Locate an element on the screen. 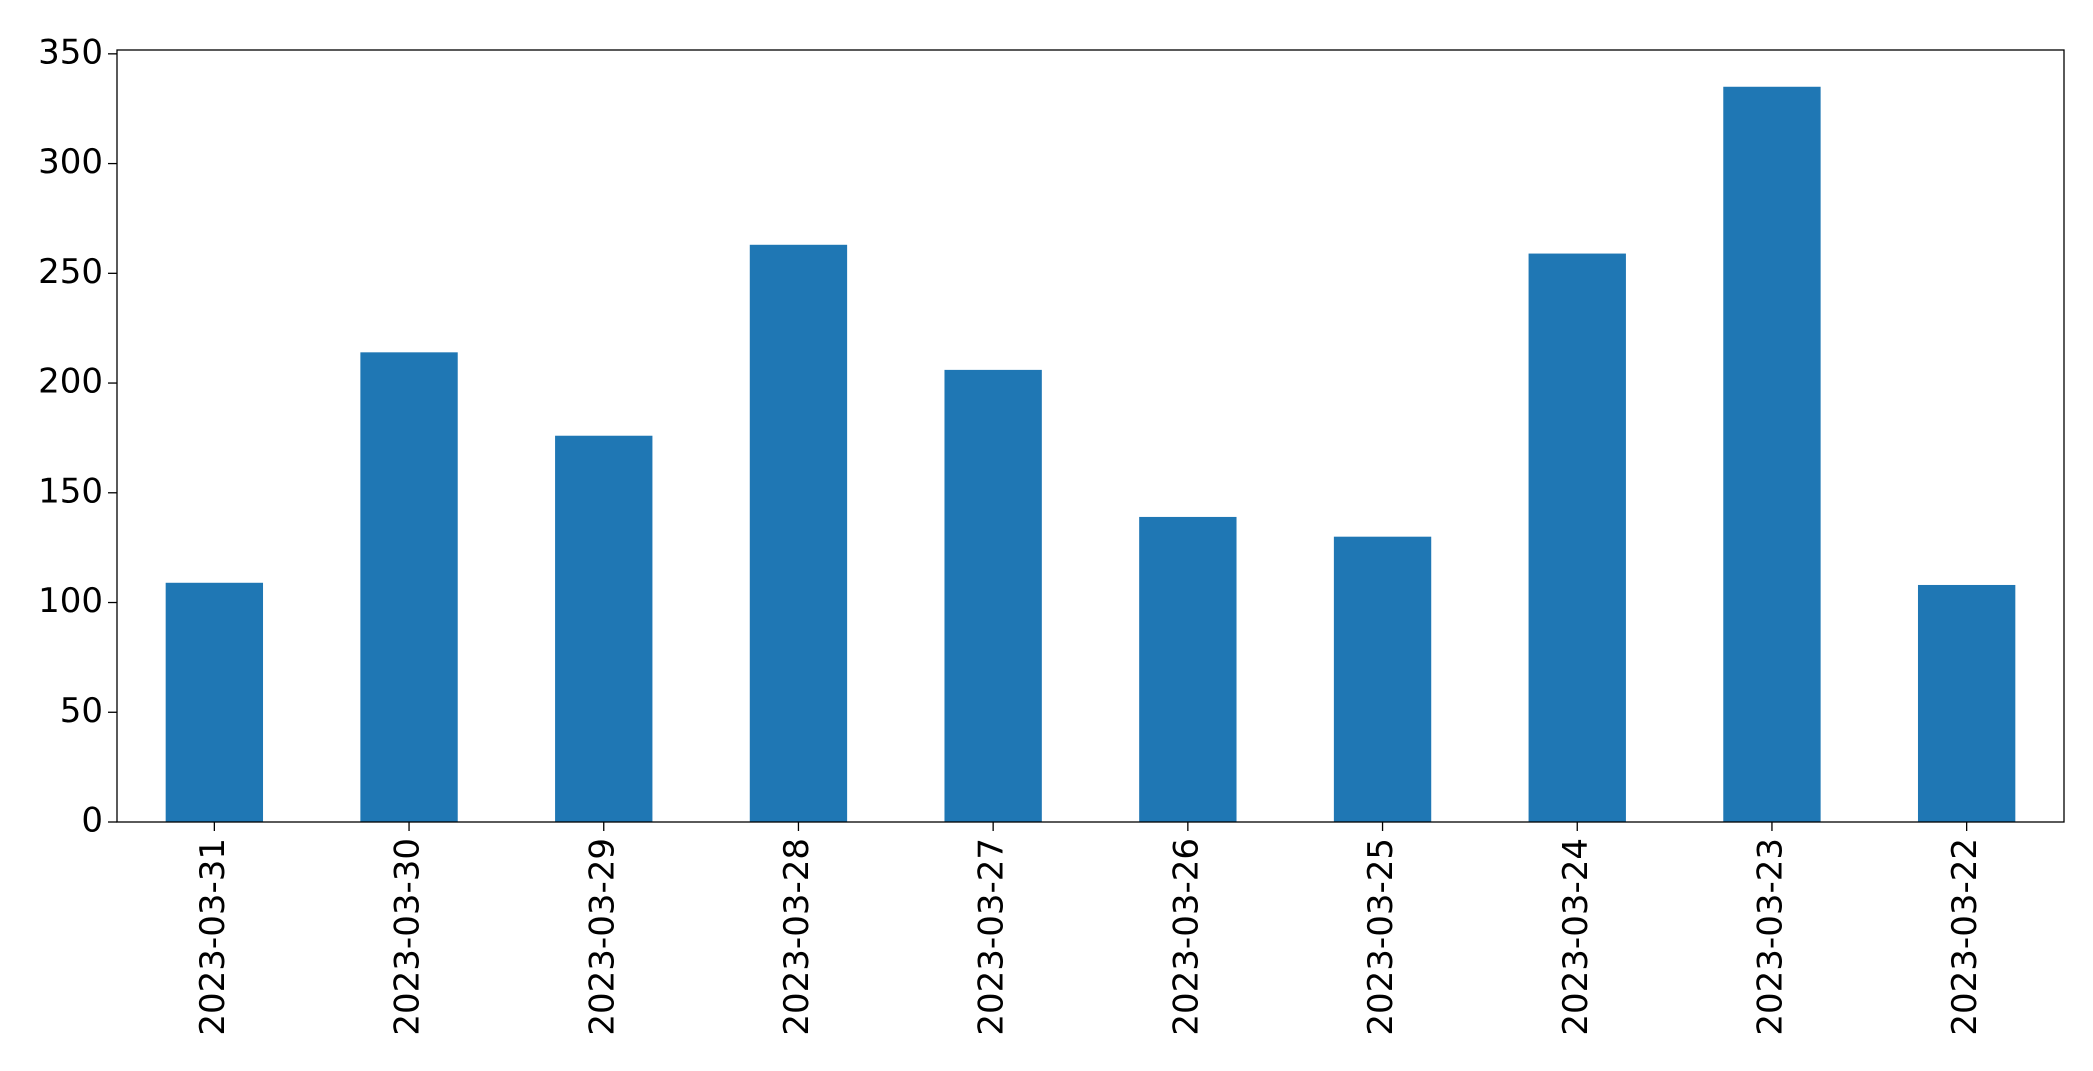  y-tick-label: 0 is located at coordinates (92, 821).